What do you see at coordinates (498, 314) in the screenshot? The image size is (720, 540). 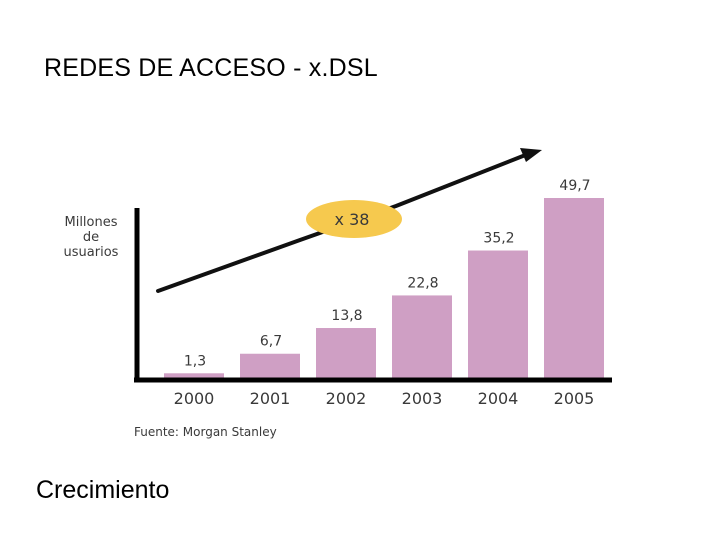 I see `bar-2004` at bounding box center [498, 314].